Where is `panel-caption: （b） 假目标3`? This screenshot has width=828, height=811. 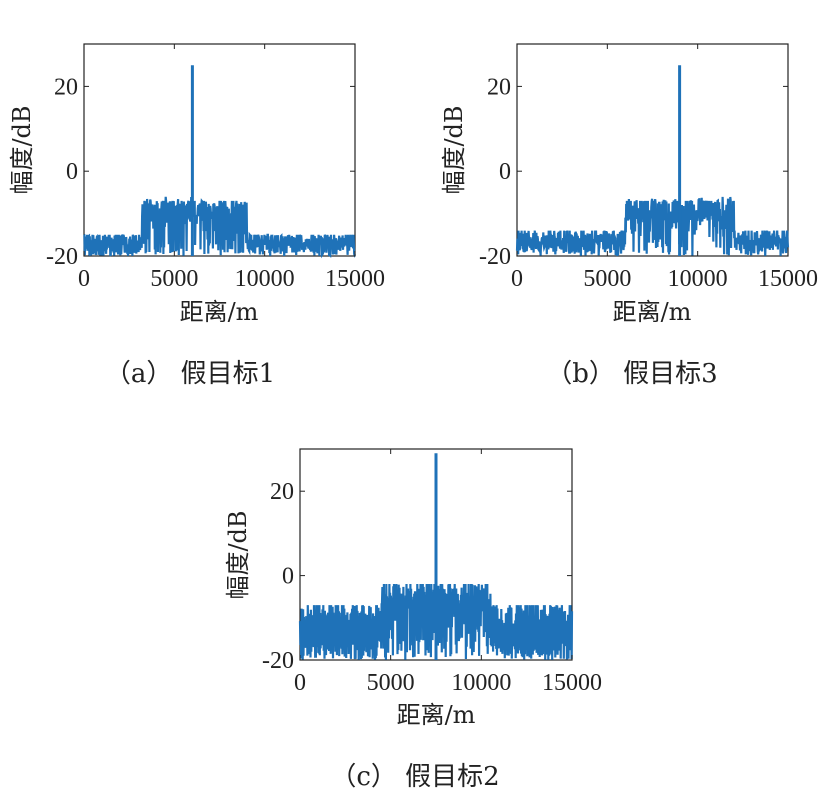
panel-caption: （b） 假目标3 is located at coordinates (631, 374).